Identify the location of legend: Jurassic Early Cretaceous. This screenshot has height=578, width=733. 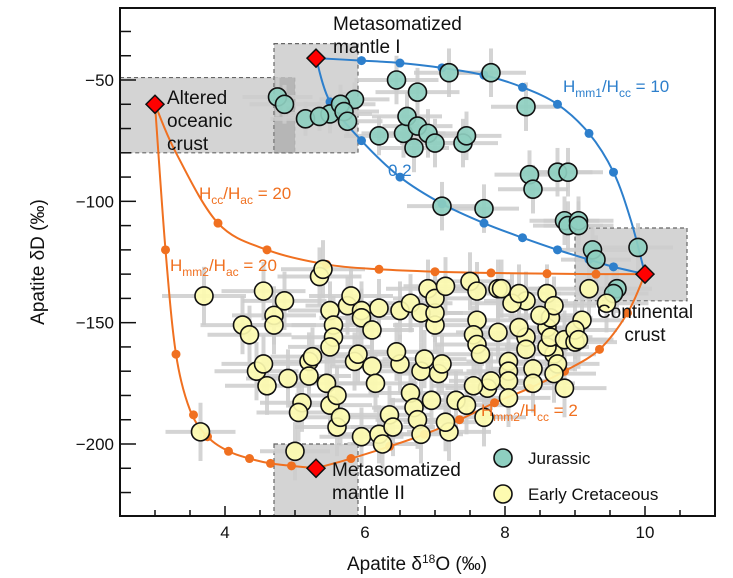
(575, 476).